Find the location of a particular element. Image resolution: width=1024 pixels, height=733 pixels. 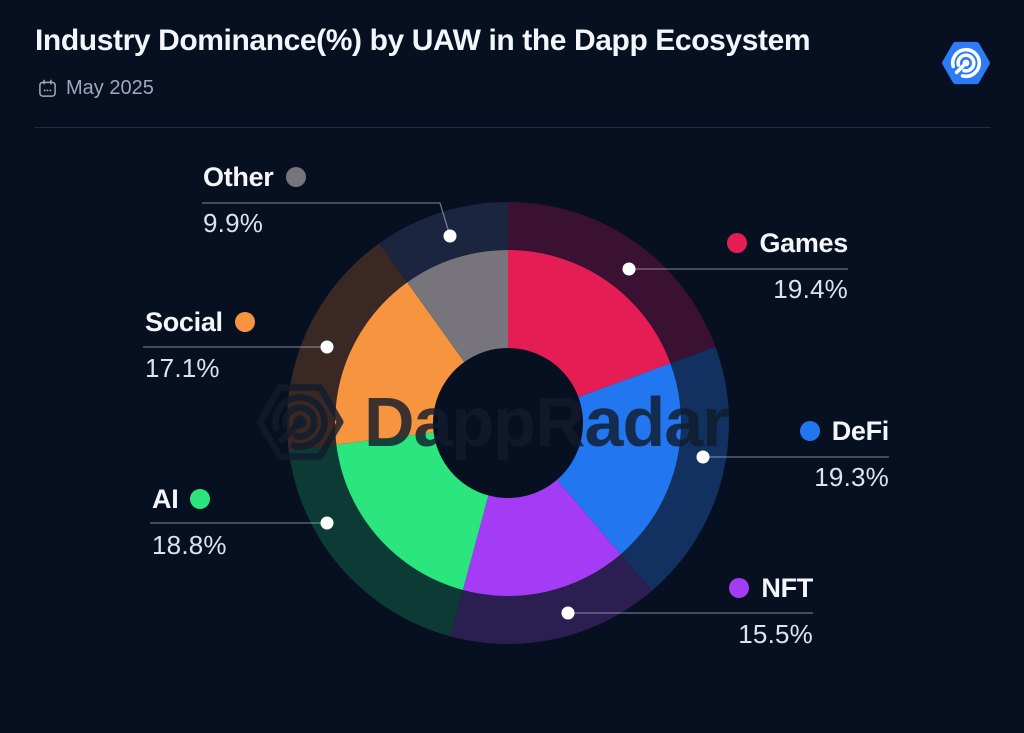

legend-title-social: Social is located at coordinates (200, 322).